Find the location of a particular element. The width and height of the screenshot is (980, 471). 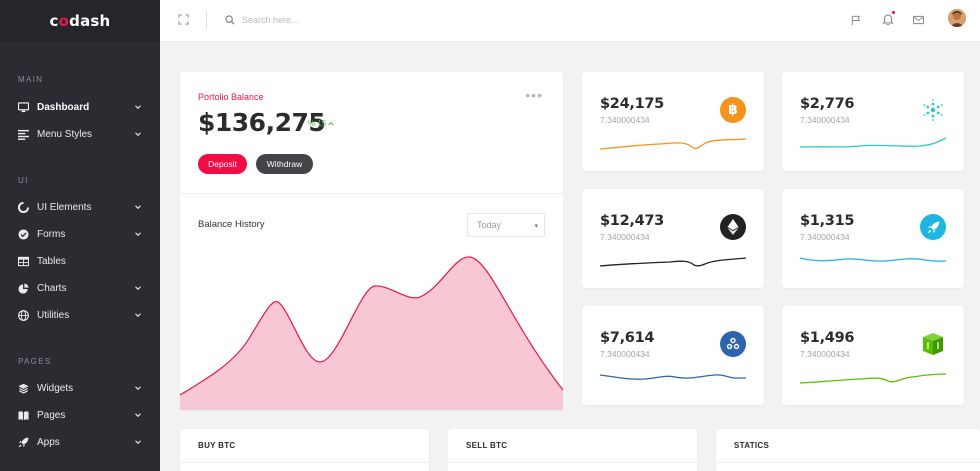

coin-card-ethereum: $12,473 7.340000434 is located at coordinates (673, 238).